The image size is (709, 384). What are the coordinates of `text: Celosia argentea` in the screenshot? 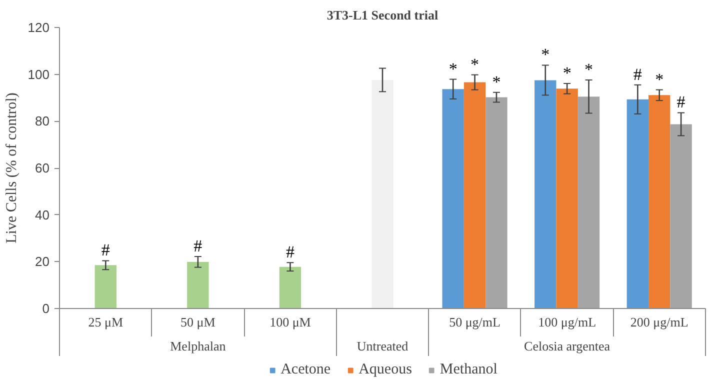 It's located at (567, 346).